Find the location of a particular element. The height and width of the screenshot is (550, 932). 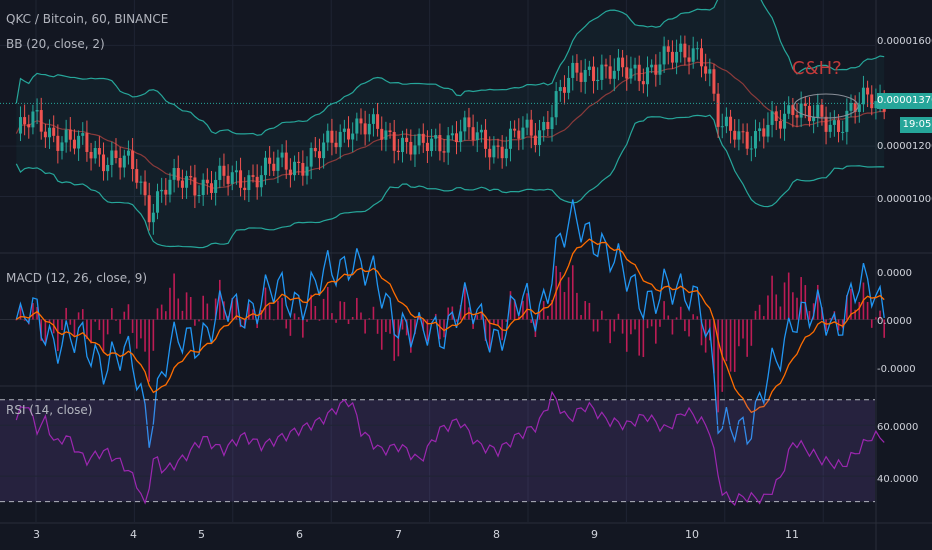

bar-countdown-badge: 19:05 is located at coordinates (916, 125).